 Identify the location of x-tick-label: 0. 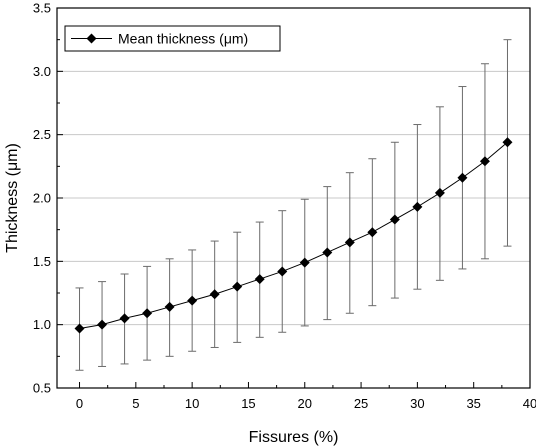
(79, 403).